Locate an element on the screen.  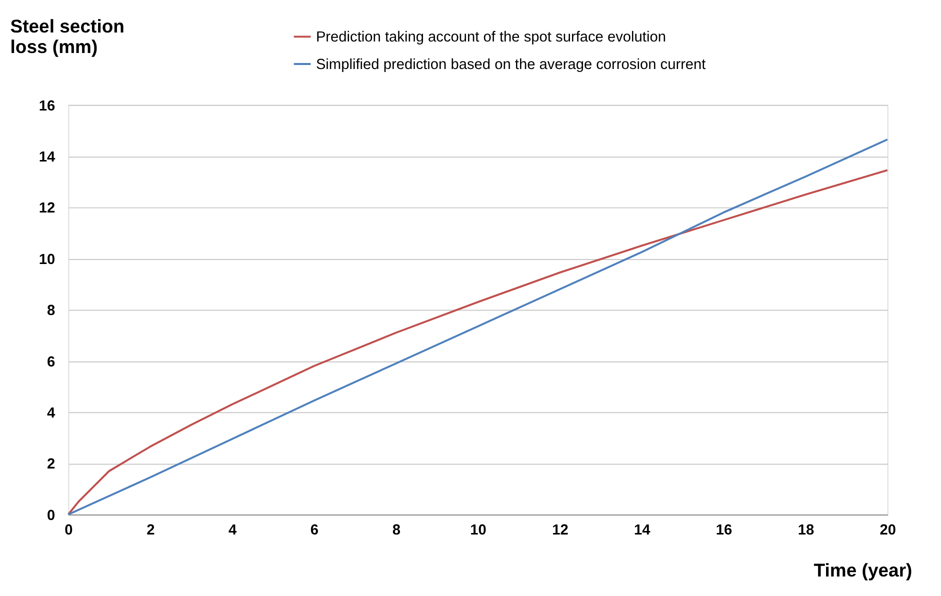
y-tick-label: 2 is located at coordinates (51, 464).